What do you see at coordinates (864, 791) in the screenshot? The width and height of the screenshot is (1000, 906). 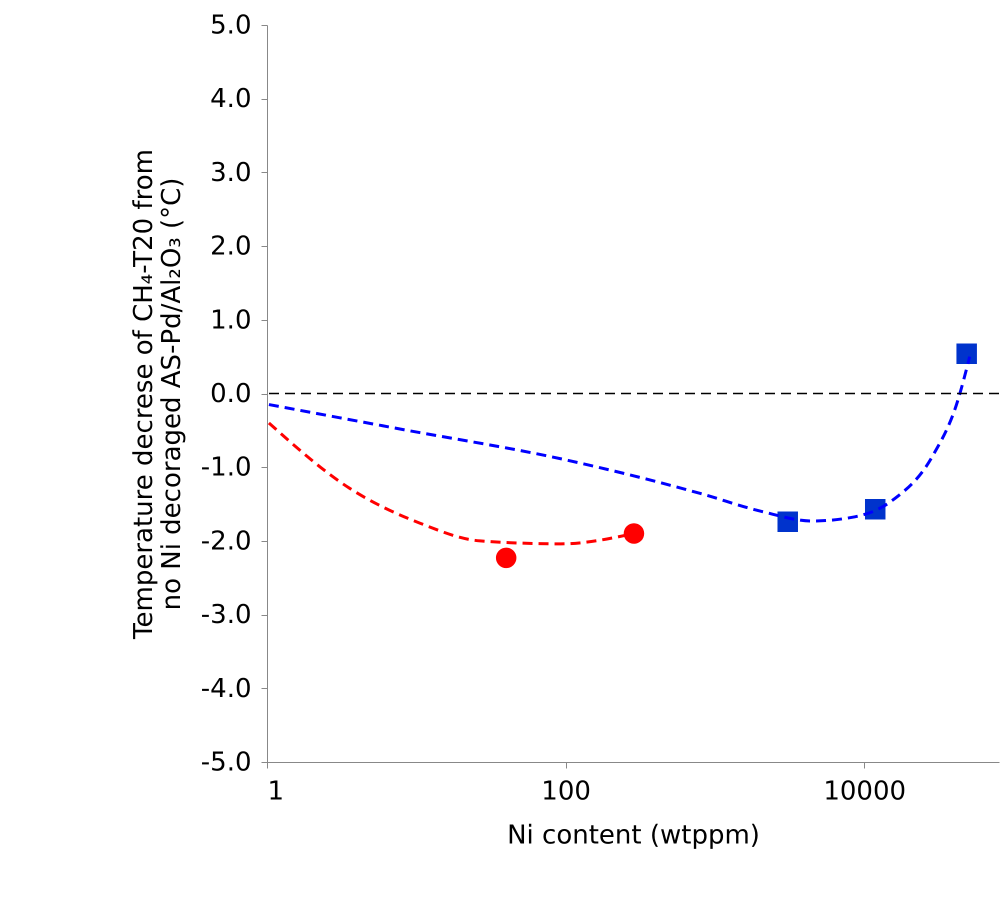 I see `x-tick-label: 10000` at bounding box center [864, 791].